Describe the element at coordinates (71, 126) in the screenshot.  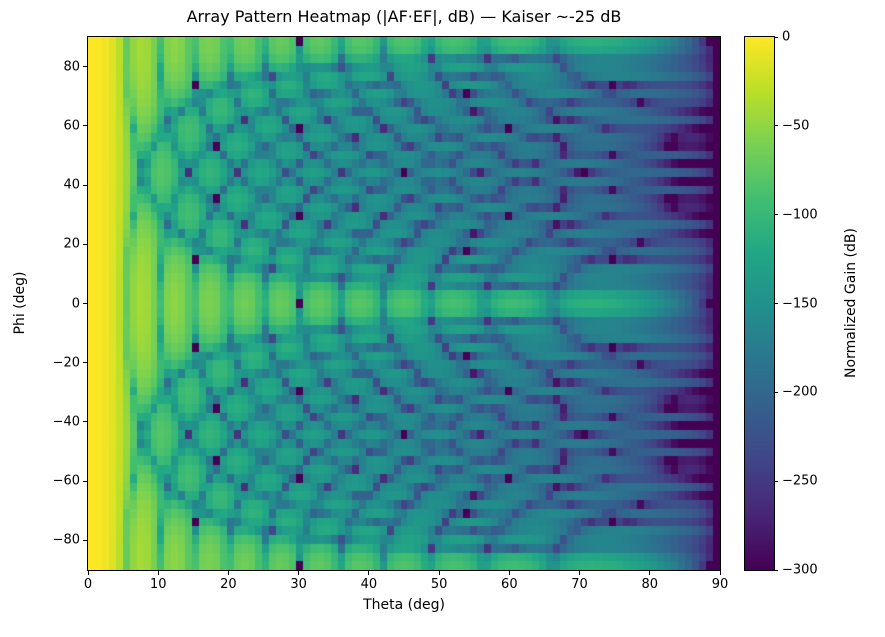
I see `y-tick-label: 60` at that location.